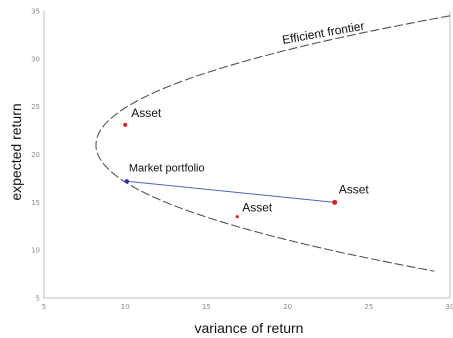 Image resolution: width=453 pixels, height=338 pixels. I want to click on x-tick-label: 15, so click(206, 307).